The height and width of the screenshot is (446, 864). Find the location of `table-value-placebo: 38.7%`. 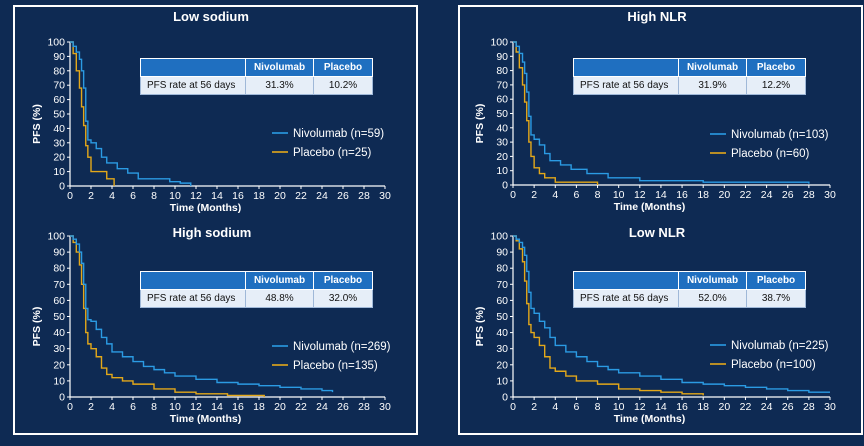

table-value-placebo: 38.7% is located at coordinates (776, 298).